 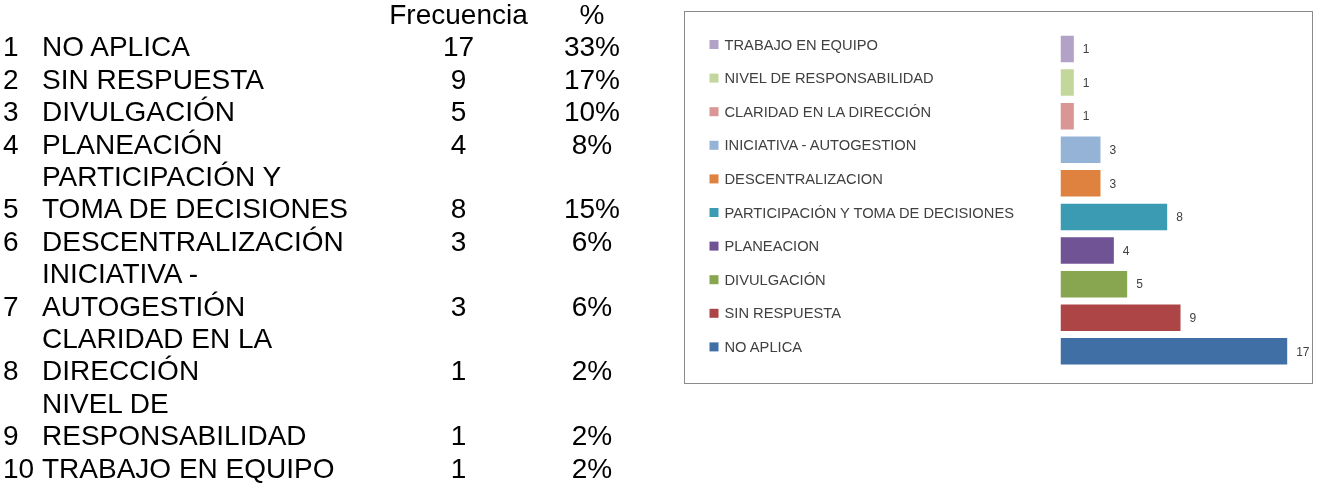 I want to click on y-tick-label: PARTICIPACIÓN Y TOMA DE DECISIONES, so click(x=869, y=212).